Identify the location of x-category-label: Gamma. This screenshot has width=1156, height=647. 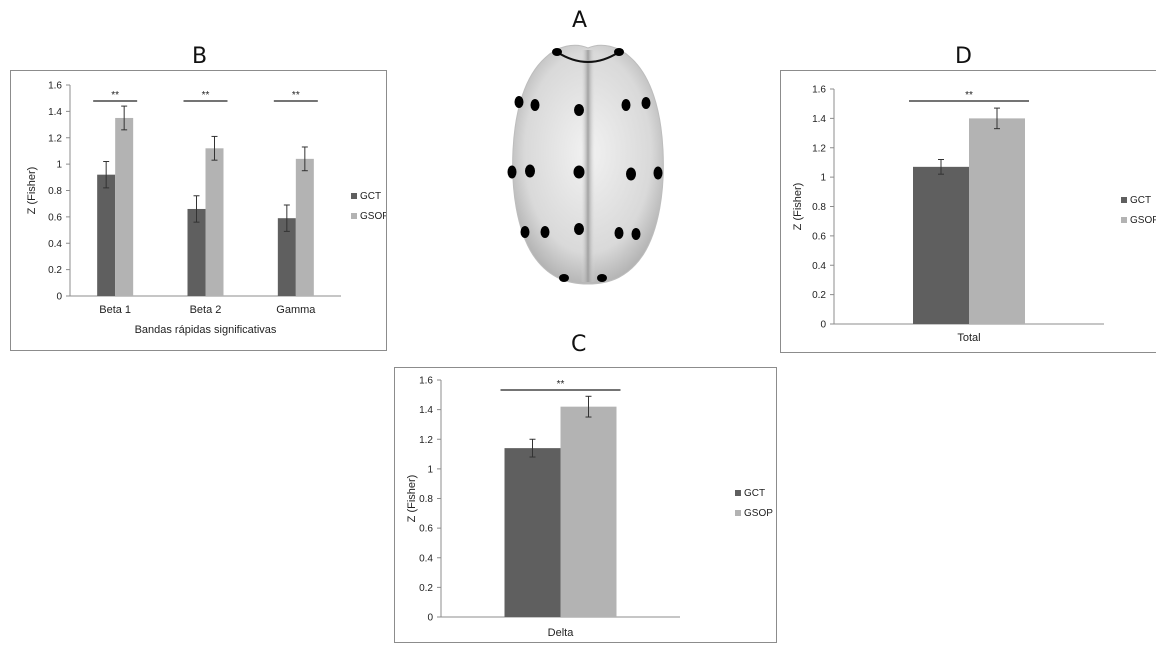
(296, 310).